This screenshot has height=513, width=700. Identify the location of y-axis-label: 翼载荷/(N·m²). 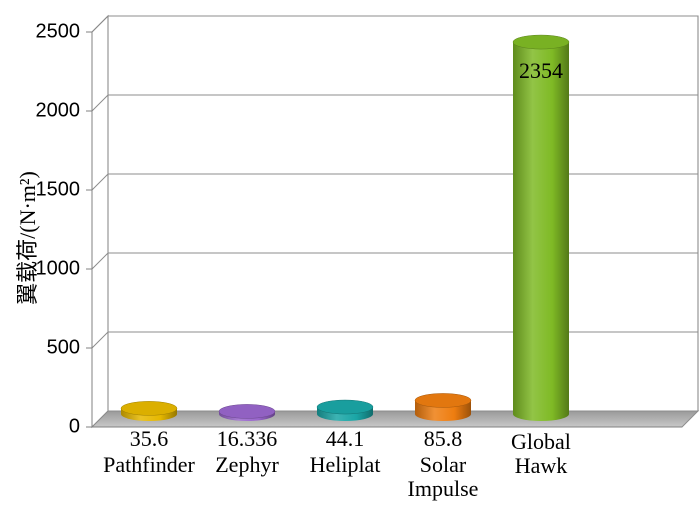
(27, 238).